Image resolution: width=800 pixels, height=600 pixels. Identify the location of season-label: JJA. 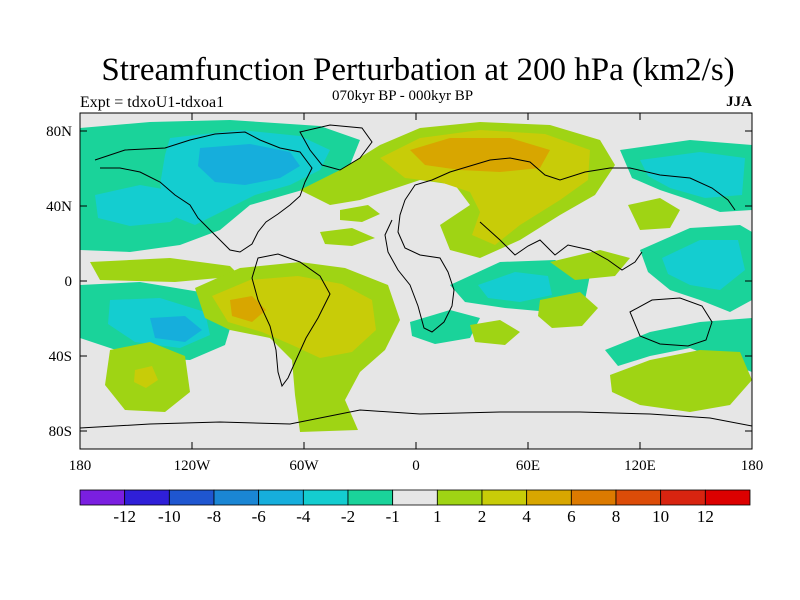
(739, 102).